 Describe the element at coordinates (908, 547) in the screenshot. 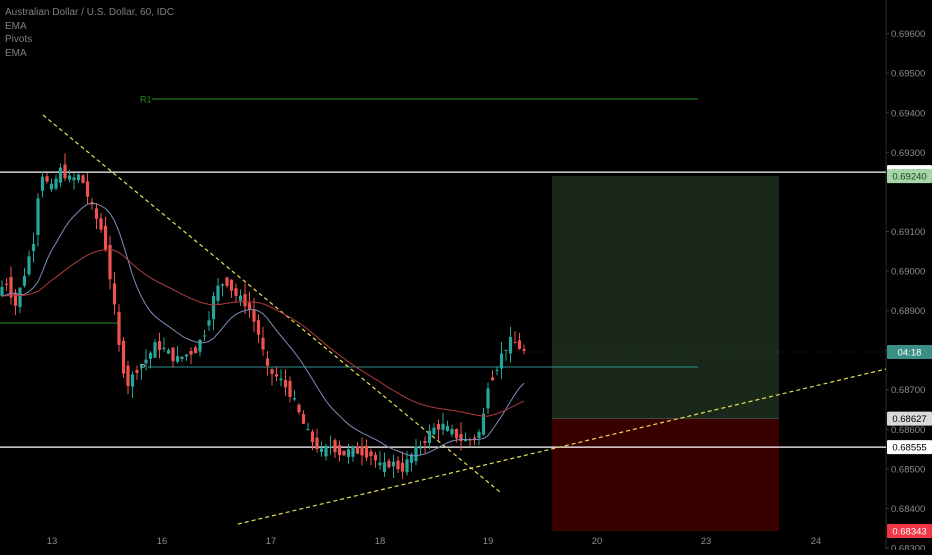

I see `y-tick-label: 0.68300` at that location.